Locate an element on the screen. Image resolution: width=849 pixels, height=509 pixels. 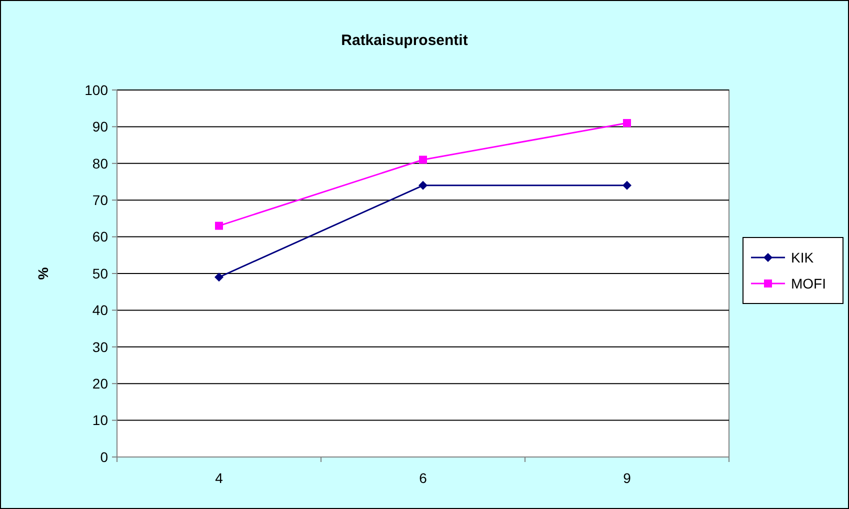
y-tick-label: 30 is located at coordinates (100, 346).